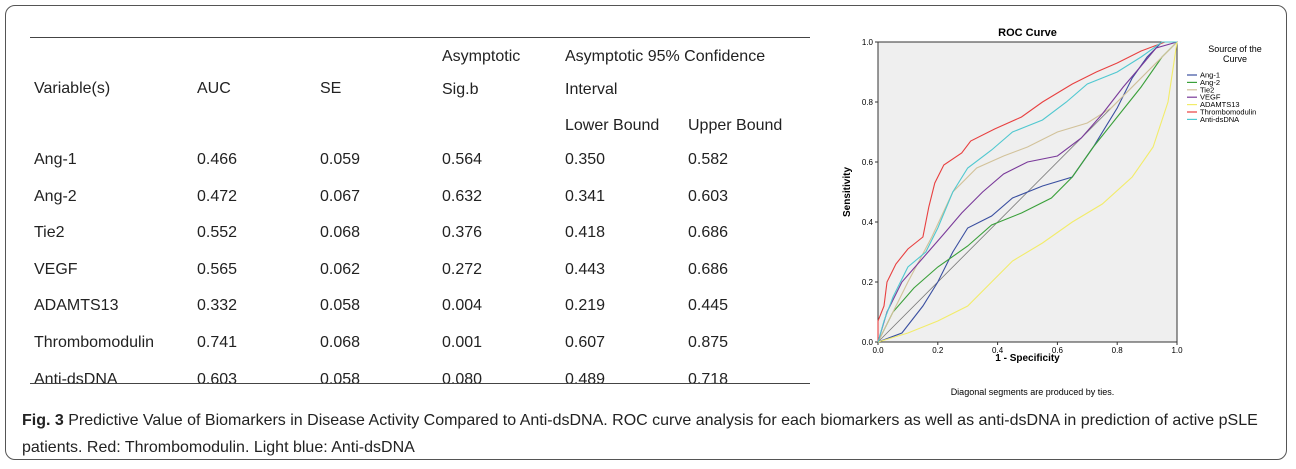  What do you see at coordinates (55, 196) in the screenshot?
I see `row-label: Ang-2` at bounding box center [55, 196].